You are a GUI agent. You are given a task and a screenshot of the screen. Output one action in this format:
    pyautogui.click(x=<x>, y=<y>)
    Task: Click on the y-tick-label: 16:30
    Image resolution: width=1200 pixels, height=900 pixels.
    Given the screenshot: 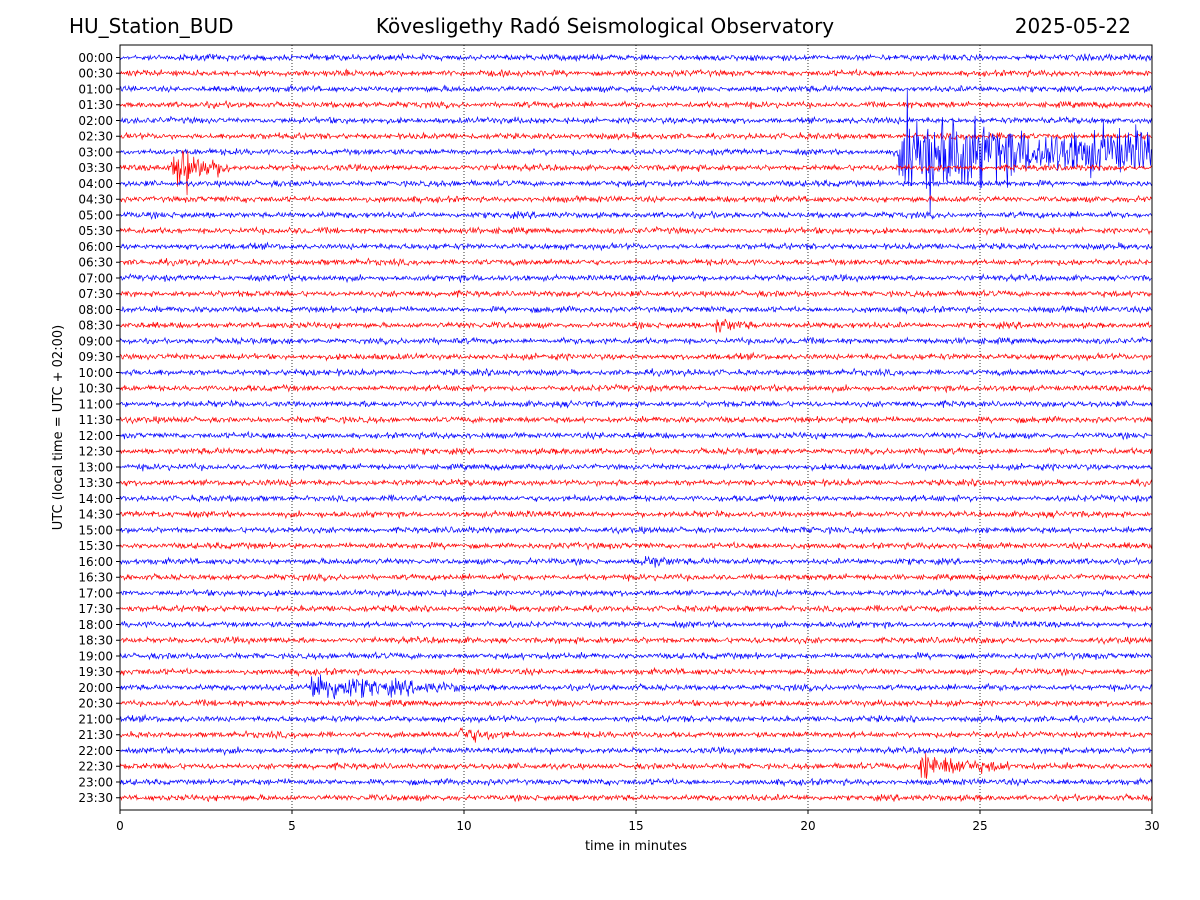 What is the action you would take?
    pyautogui.click(x=95, y=578)
    